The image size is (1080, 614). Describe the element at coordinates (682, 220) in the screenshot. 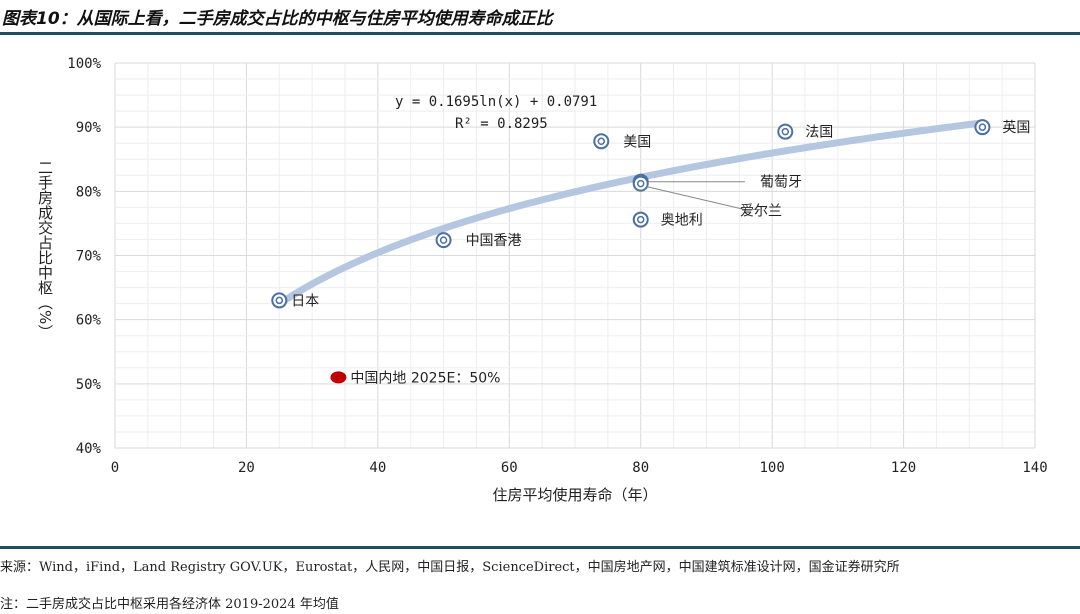

I see `point-label: 奥地利` at that location.